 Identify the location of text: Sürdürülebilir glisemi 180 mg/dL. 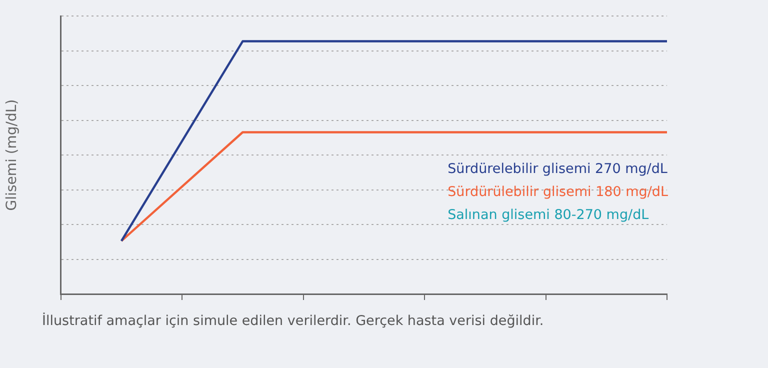
(558, 192).